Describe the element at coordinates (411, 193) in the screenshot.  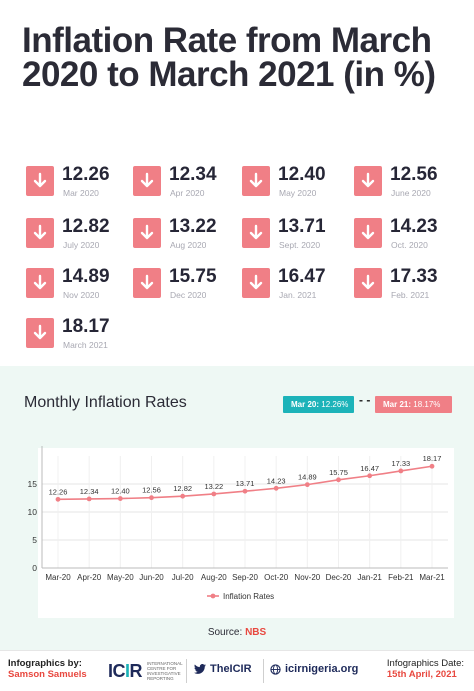
I see `rate-month: June 2020` at that location.